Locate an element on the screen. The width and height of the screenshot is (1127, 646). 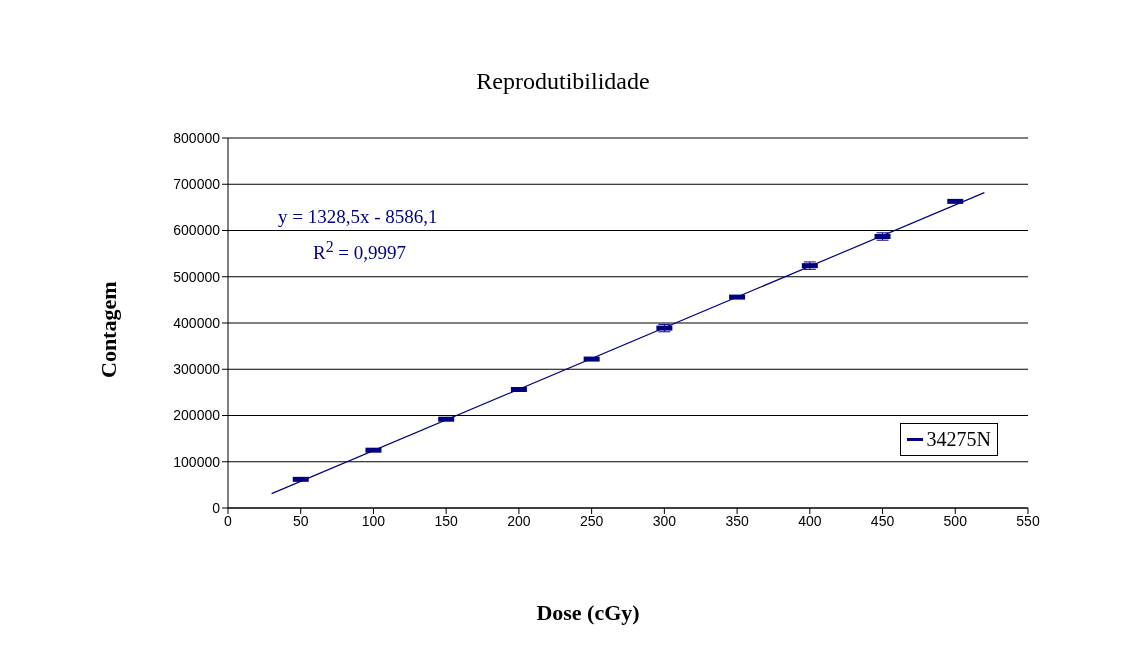
annotation: R$^{2}$ = 0,9997 is located at coordinates (360, 251).